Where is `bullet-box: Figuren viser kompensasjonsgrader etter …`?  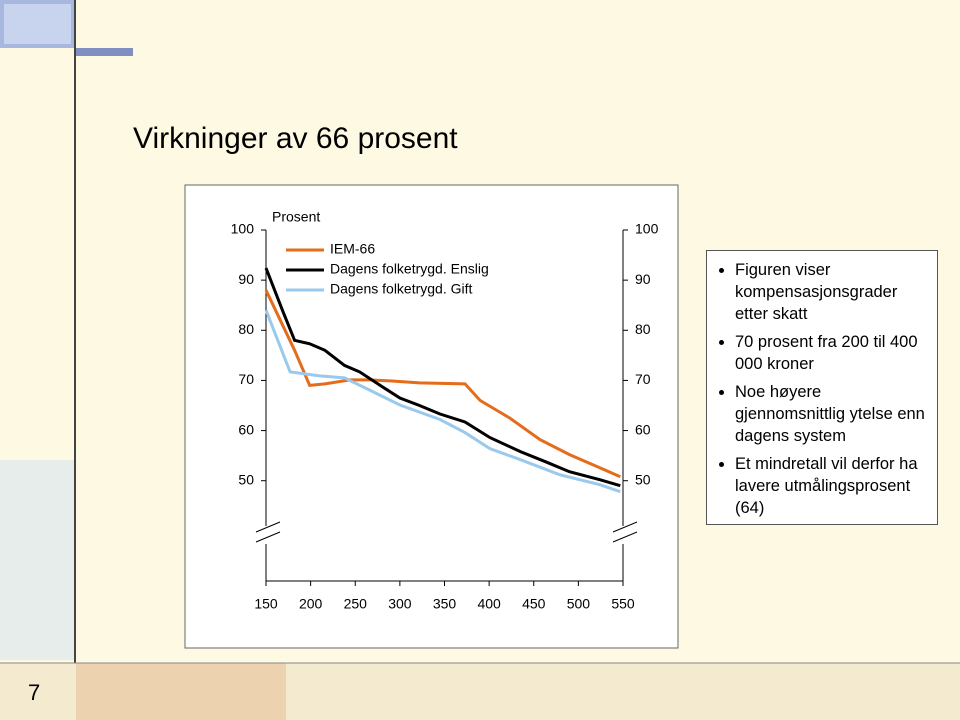 bullet-box: Figuren viser kompensasjonsgrader etter … is located at coordinates (822, 387).